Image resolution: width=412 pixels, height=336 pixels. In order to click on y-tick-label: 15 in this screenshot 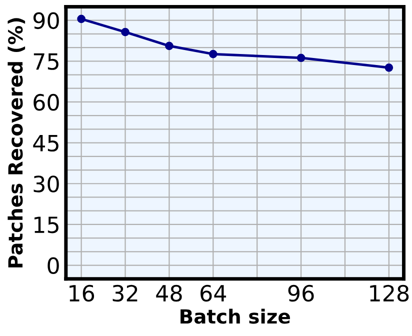, I will do `click(46, 225)`.